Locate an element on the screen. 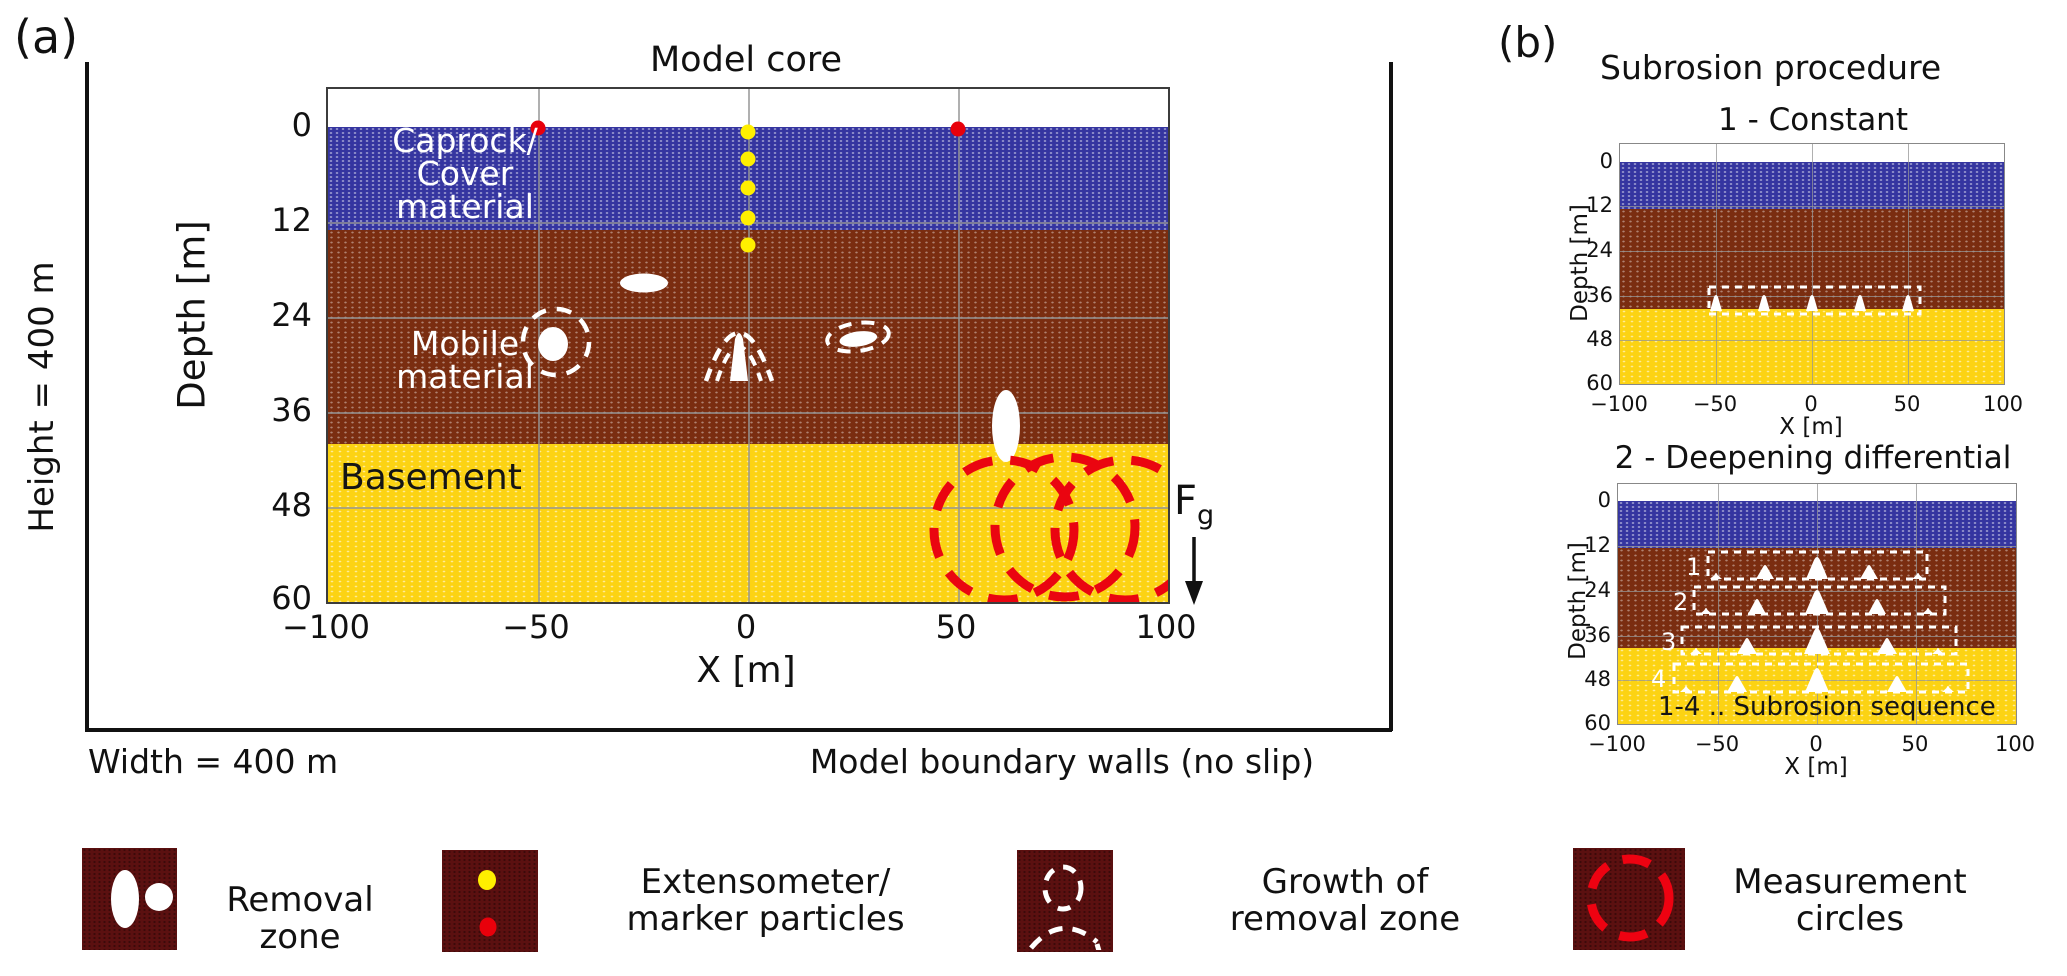 The image size is (2067, 976). growth-dashed-ellipse is located at coordinates (858, 337).